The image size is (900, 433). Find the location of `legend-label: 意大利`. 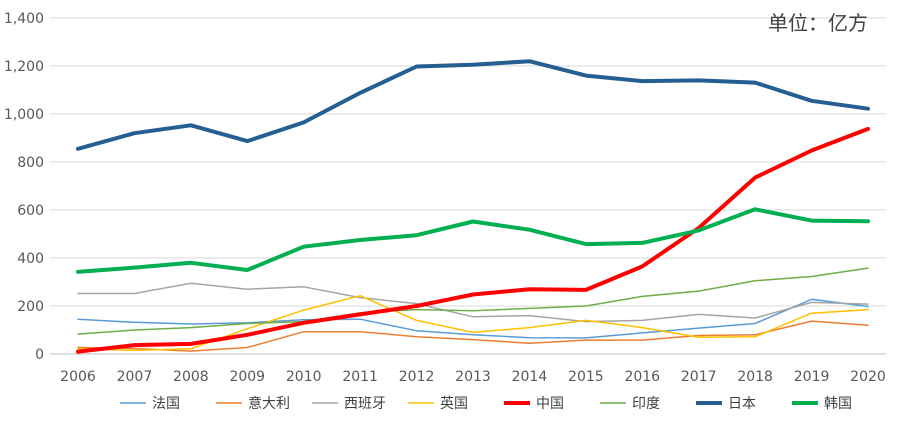

legend-label: 意大利 is located at coordinates (269, 403).